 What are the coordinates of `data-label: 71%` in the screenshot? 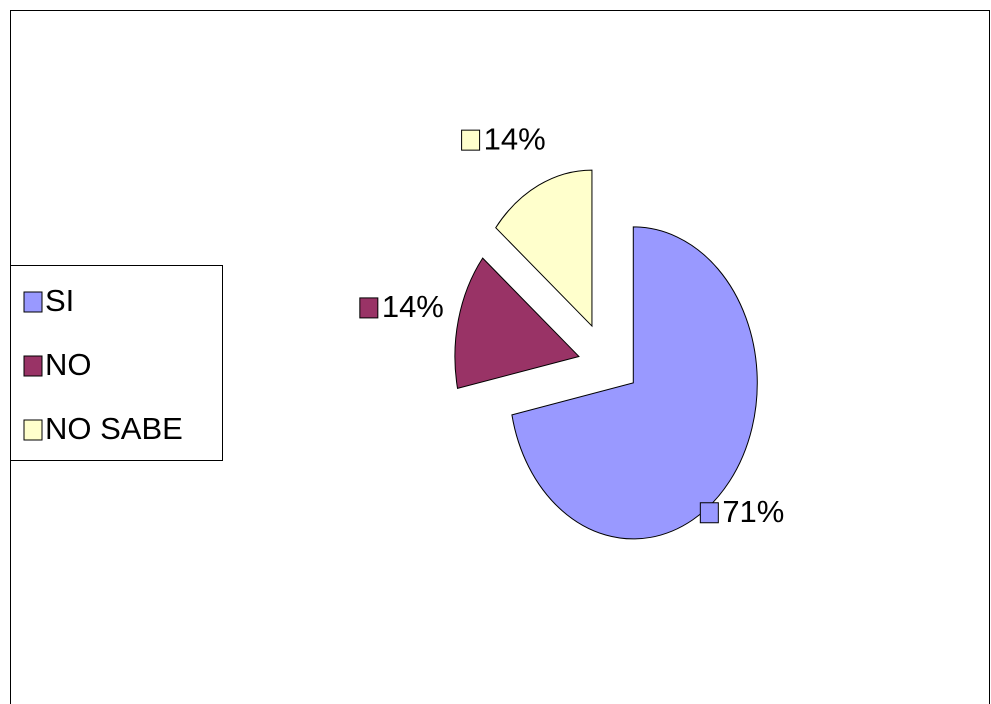 It's located at (753, 511).